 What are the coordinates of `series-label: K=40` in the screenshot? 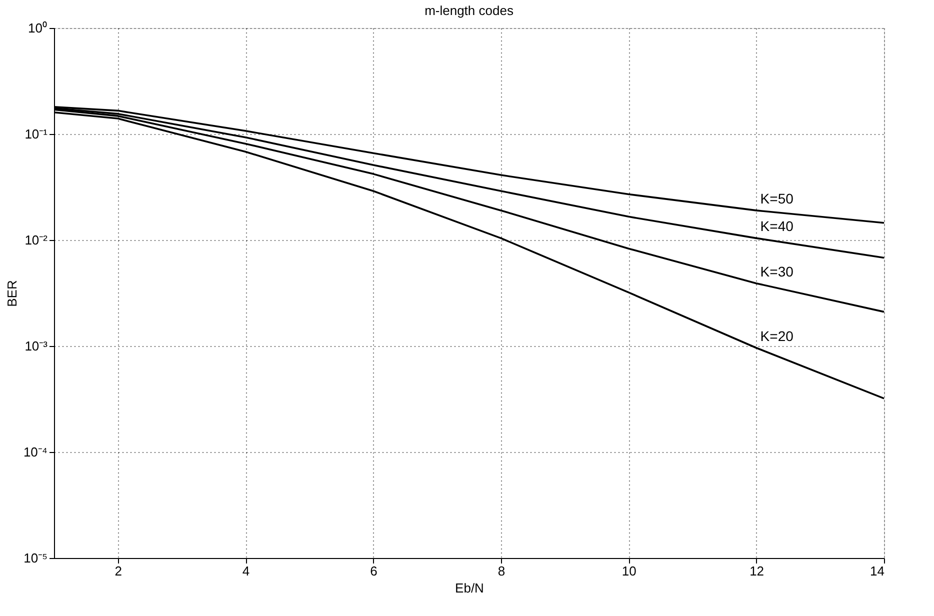 It's located at (777, 226).